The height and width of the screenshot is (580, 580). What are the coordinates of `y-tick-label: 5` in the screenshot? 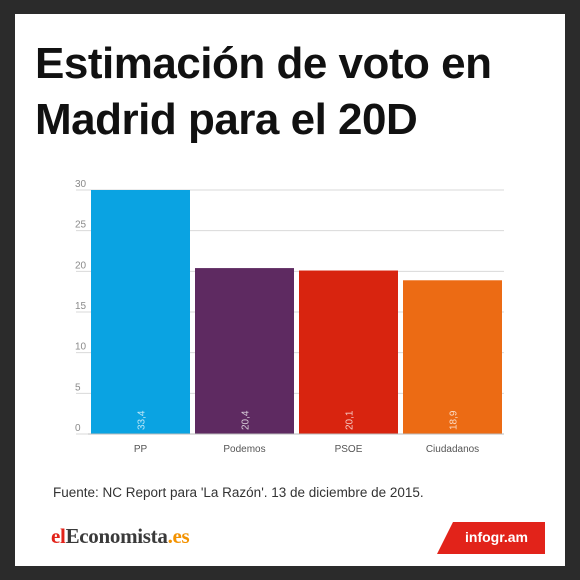 It's located at (78, 387).